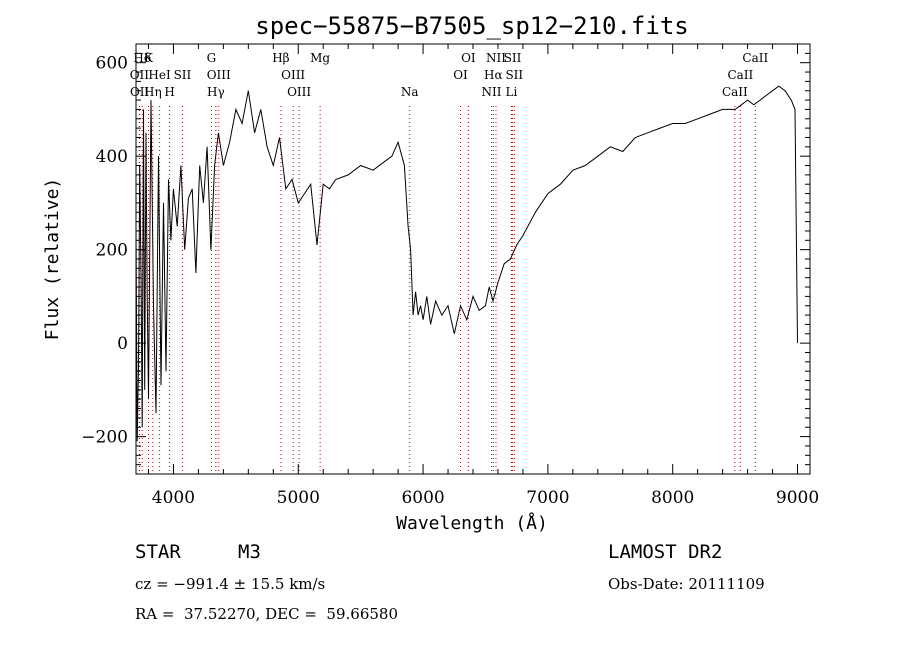 This screenshot has width=900, height=650. I want to click on y-tick-label-2: 200, so click(112, 251).